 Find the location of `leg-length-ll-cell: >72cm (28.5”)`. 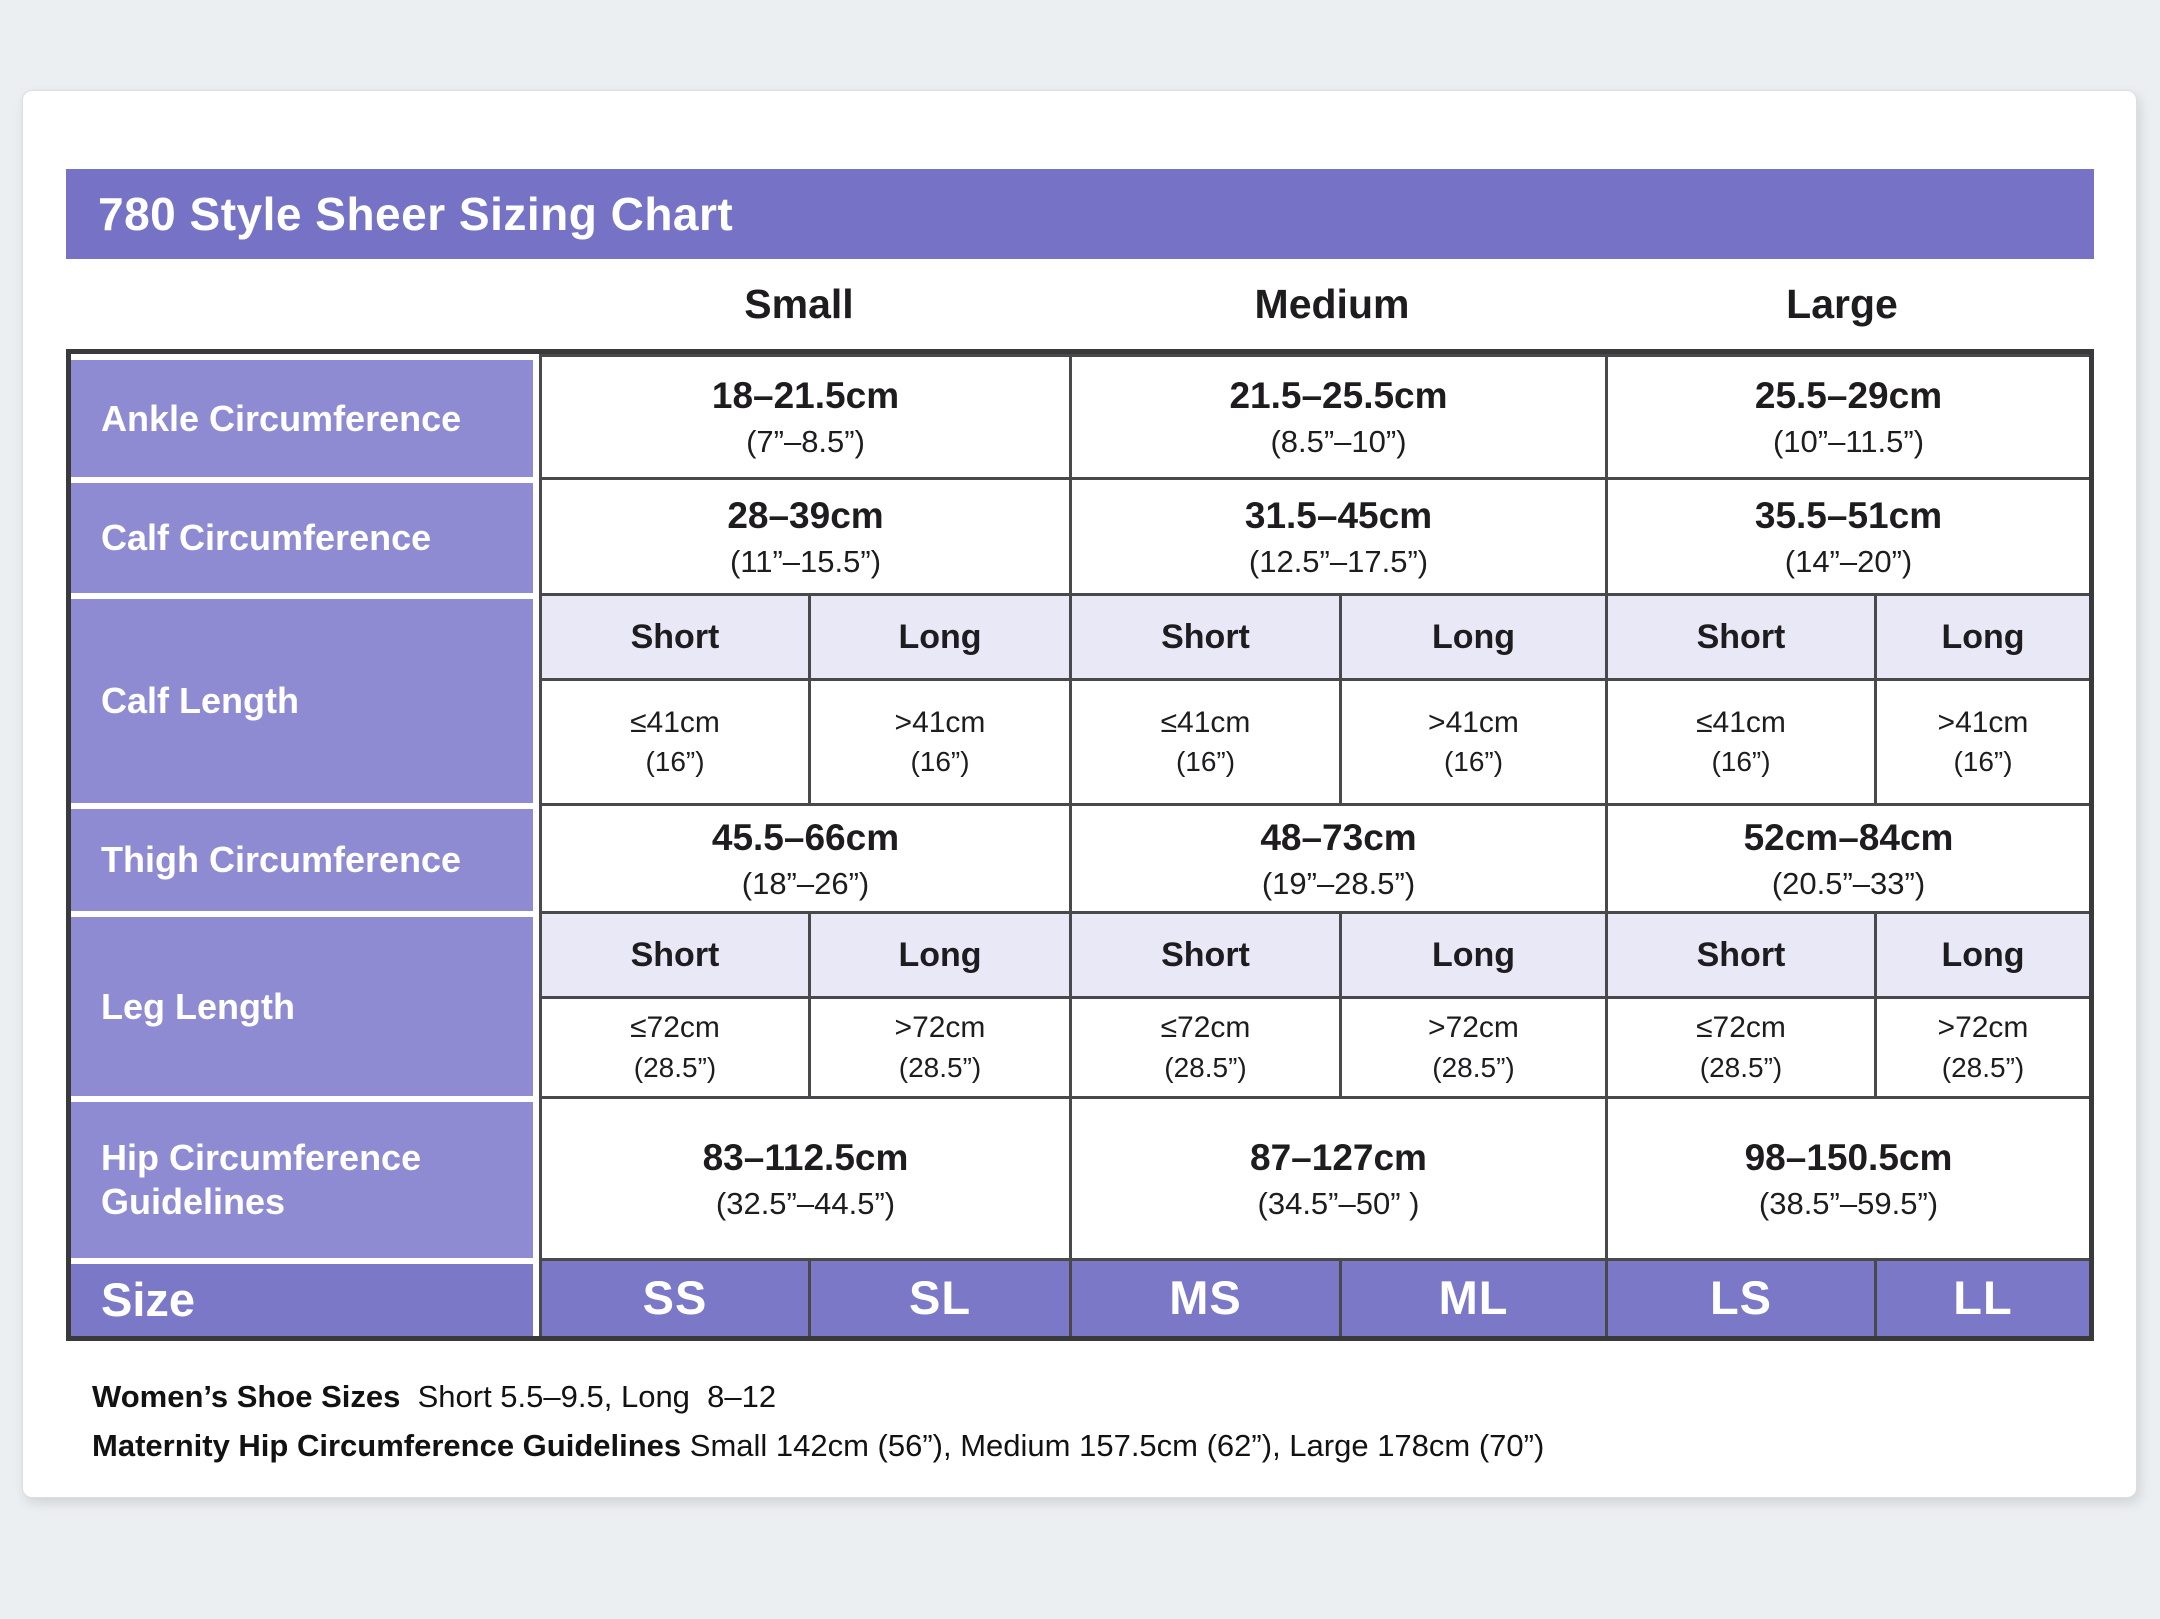

leg-length-ll-cell: >72cm (28.5”) is located at coordinates (1981, 1046).